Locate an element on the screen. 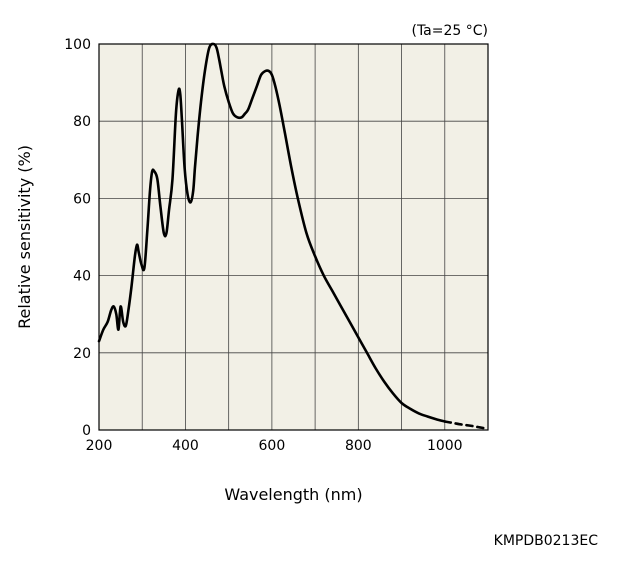 The height and width of the screenshot is (568, 628). x-tick-label: 800 is located at coordinates (358, 446).